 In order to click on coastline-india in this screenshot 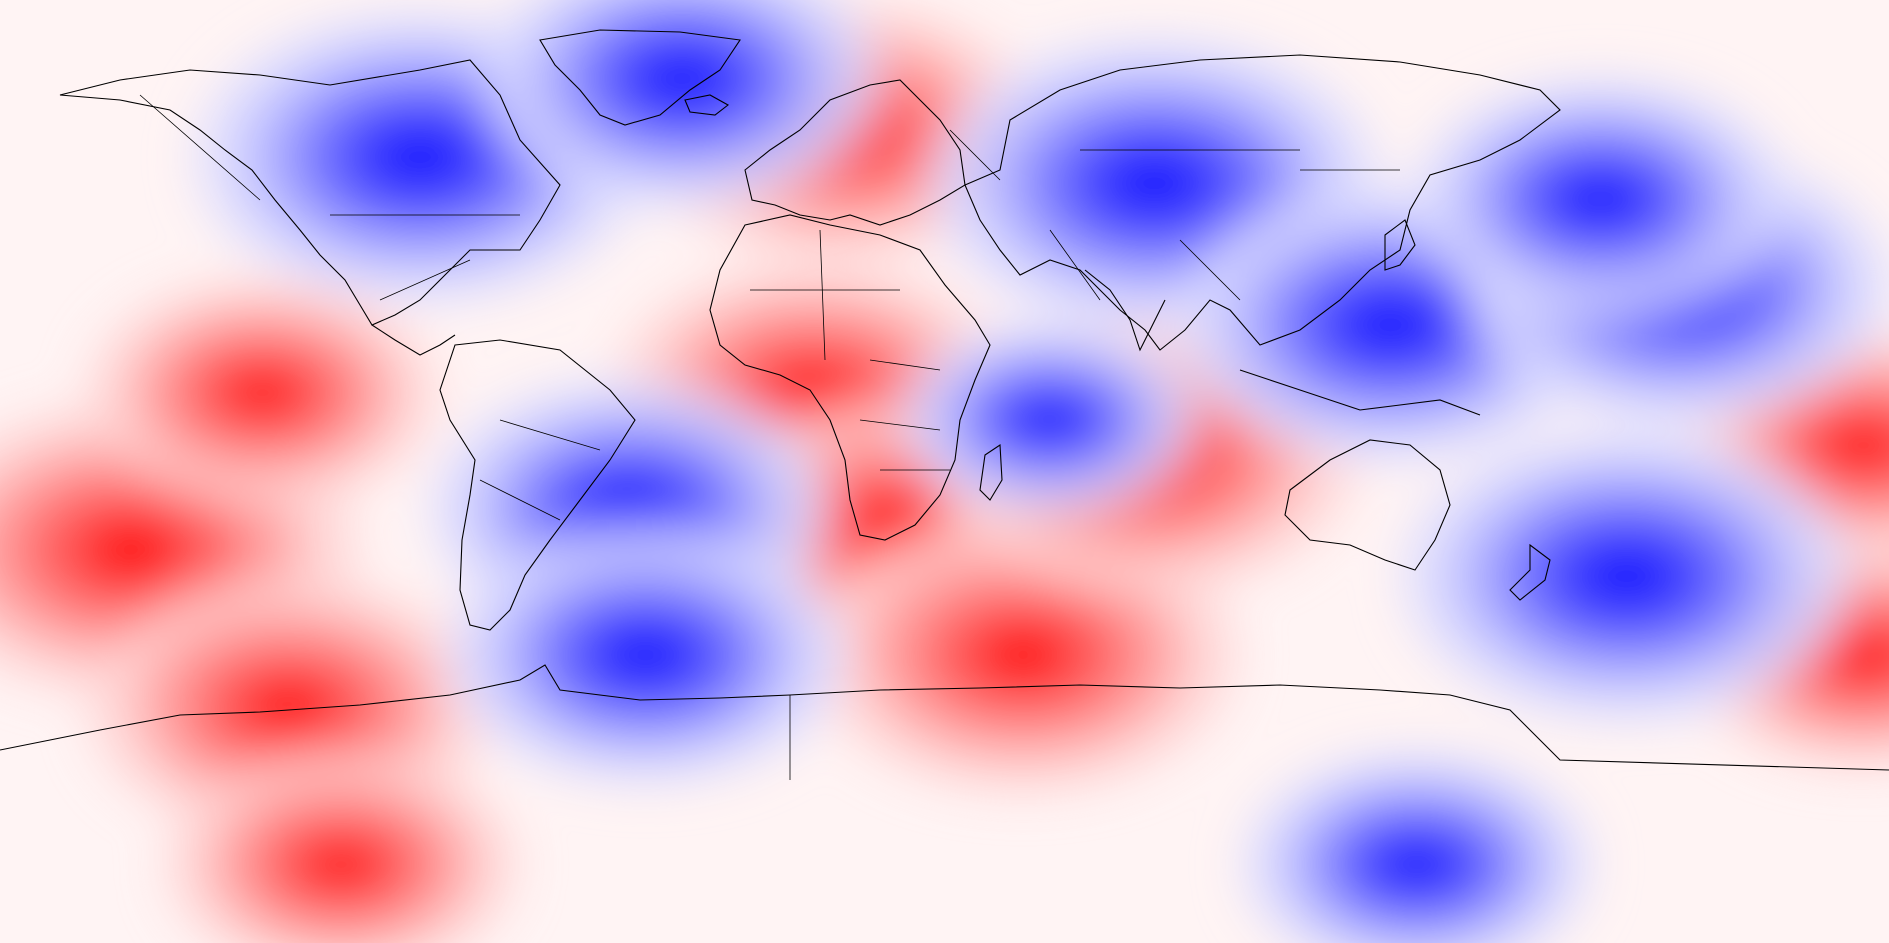, I will do `click(1125, 310)`.